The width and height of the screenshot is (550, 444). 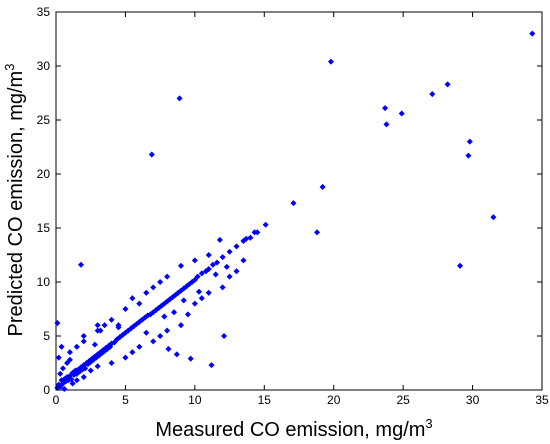 I want to click on x-tick-label: 25, so click(x=403, y=400).